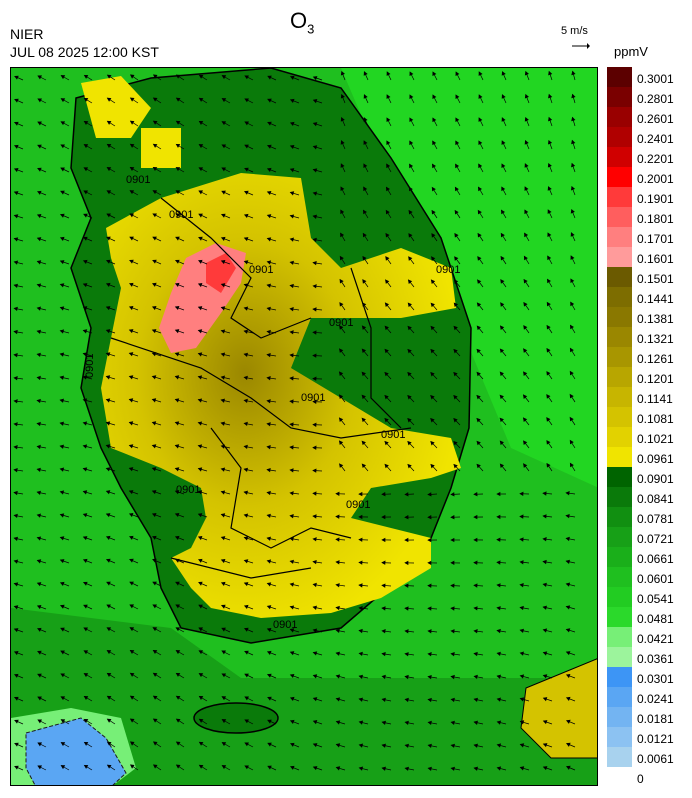 This screenshot has width=692, height=798. What do you see at coordinates (138, 180) in the screenshot?
I see `contour-label: 0901` at bounding box center [138, 180].